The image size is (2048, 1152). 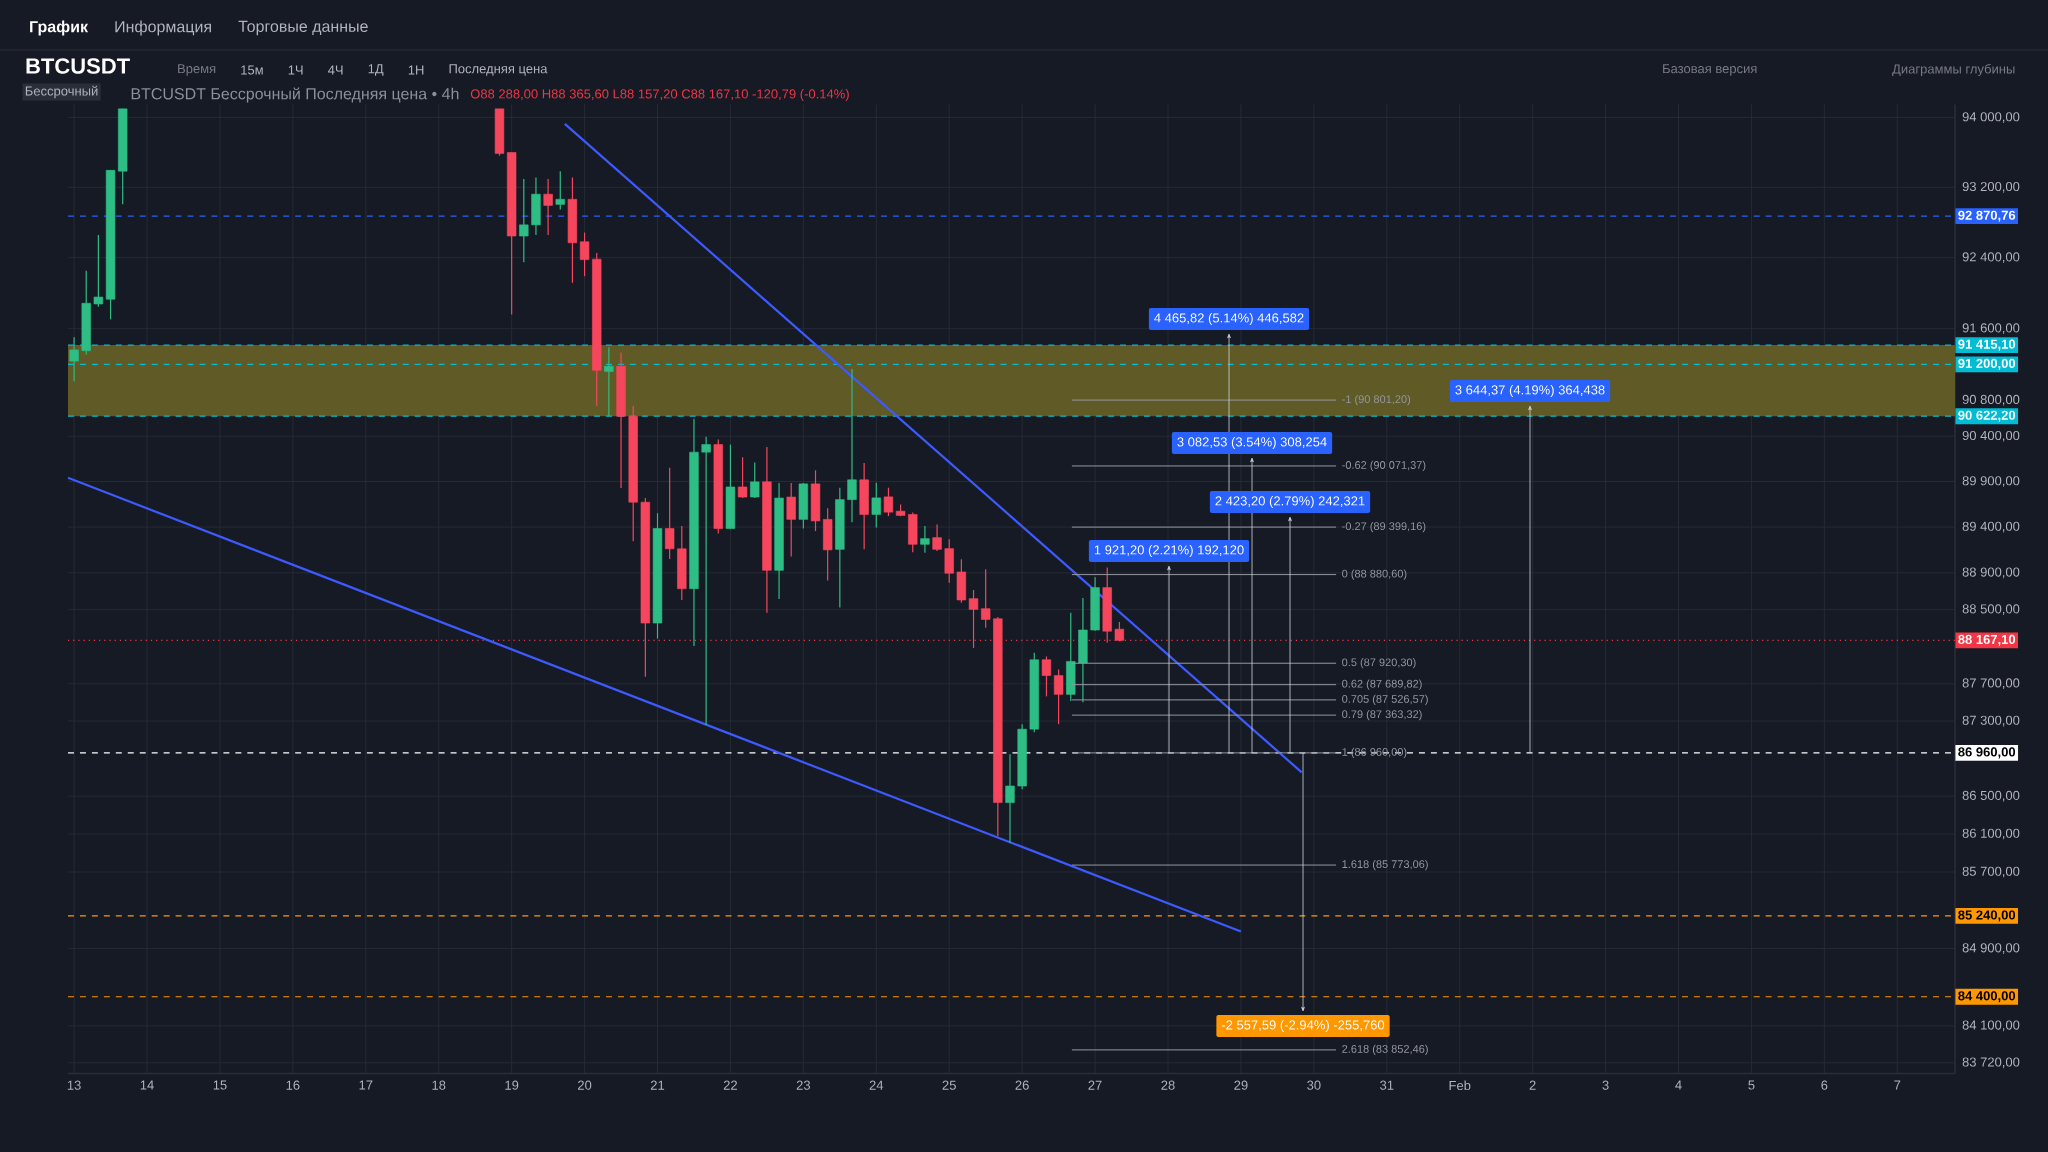 What do you see at coordinates (1252, 443) in the screenshot?
I see `annotation: 3 082,53 (3.54%) 308,254` at bounding box center [1252, 443].